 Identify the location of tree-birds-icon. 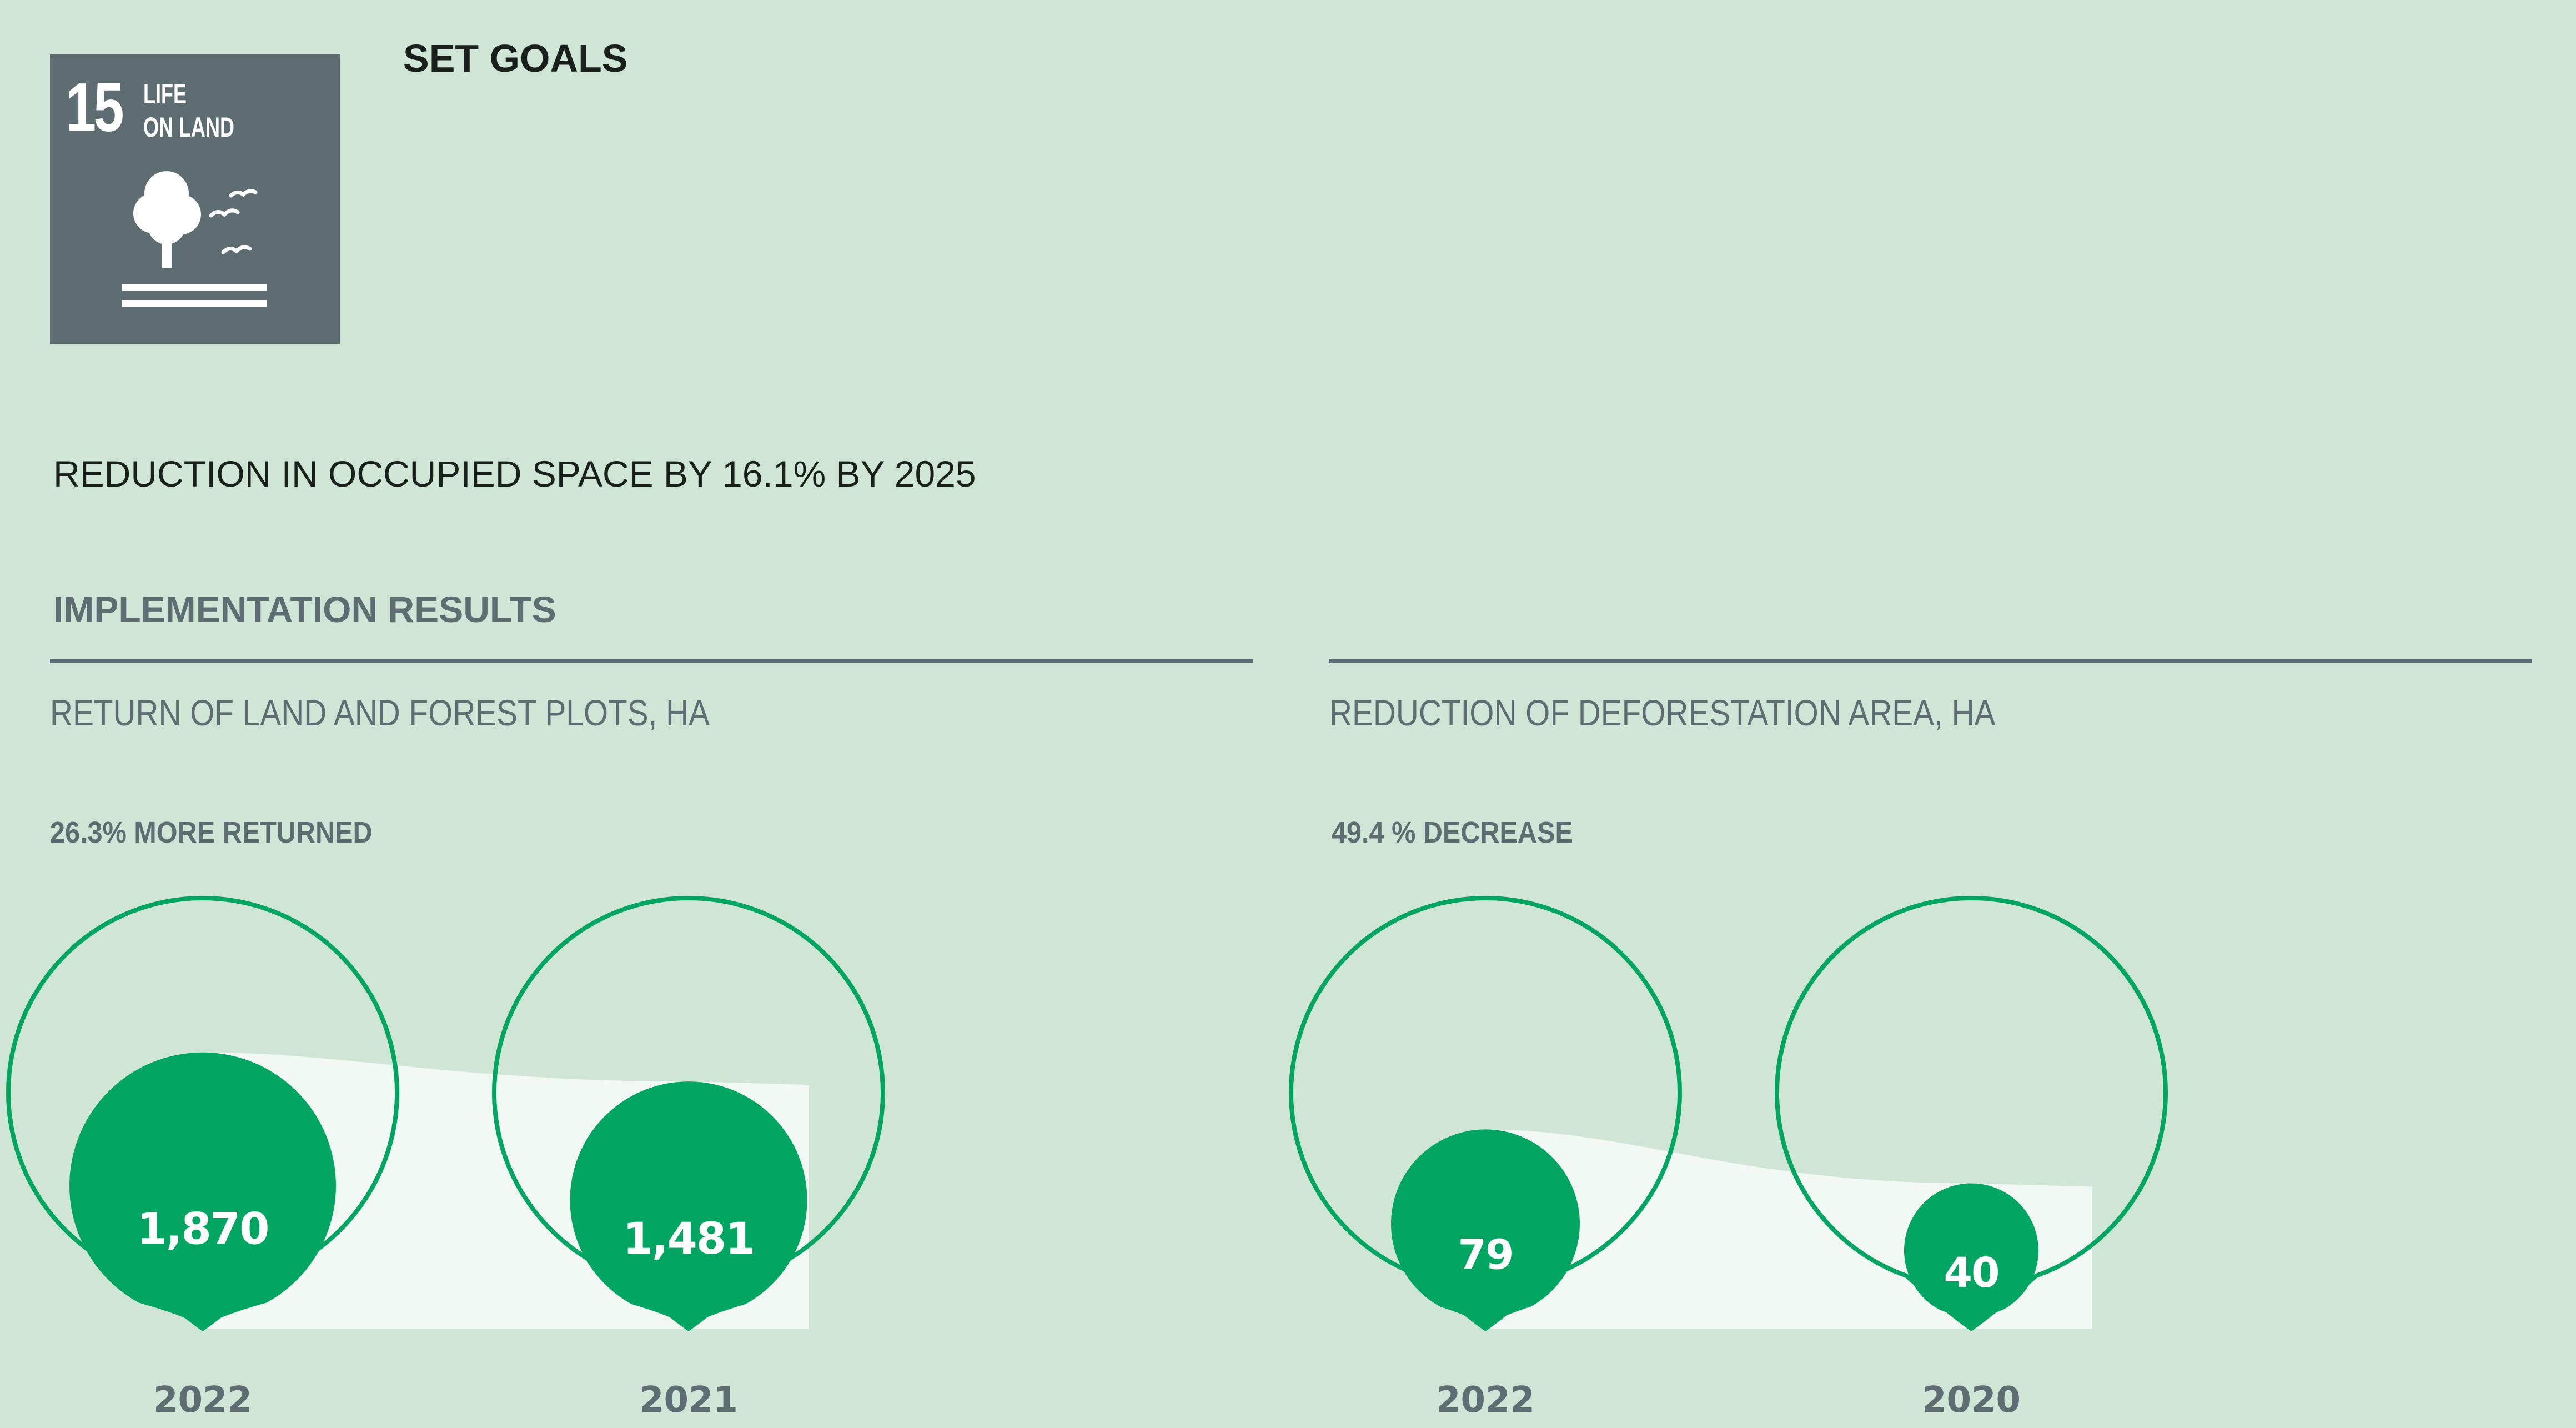
(194, 239).